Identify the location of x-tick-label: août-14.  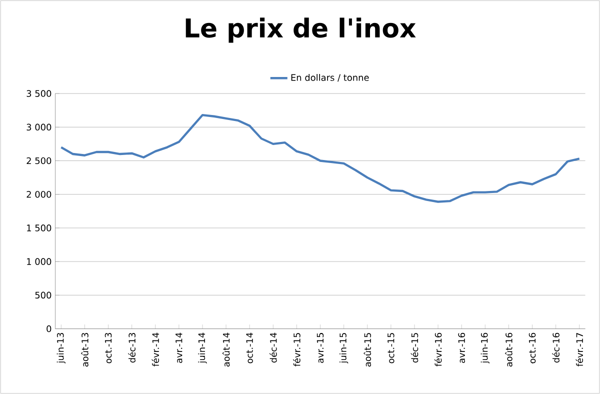
(226, 349).